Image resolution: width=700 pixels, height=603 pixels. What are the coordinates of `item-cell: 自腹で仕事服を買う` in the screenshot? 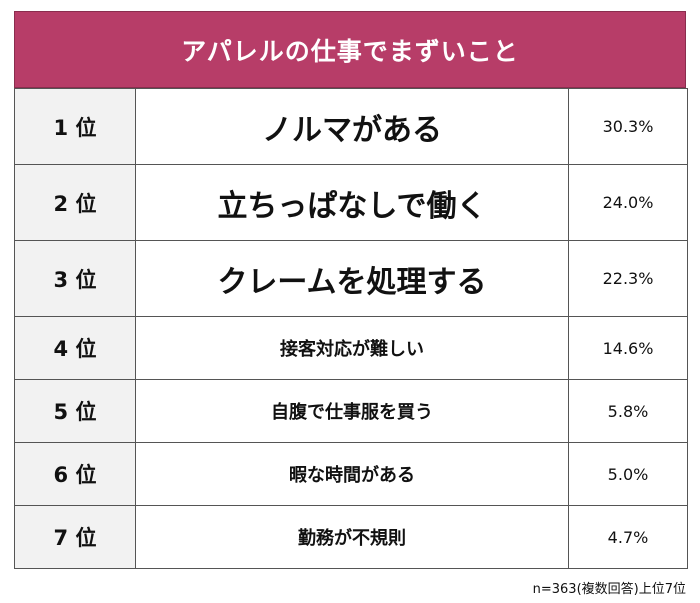 It's located at (352, 411).